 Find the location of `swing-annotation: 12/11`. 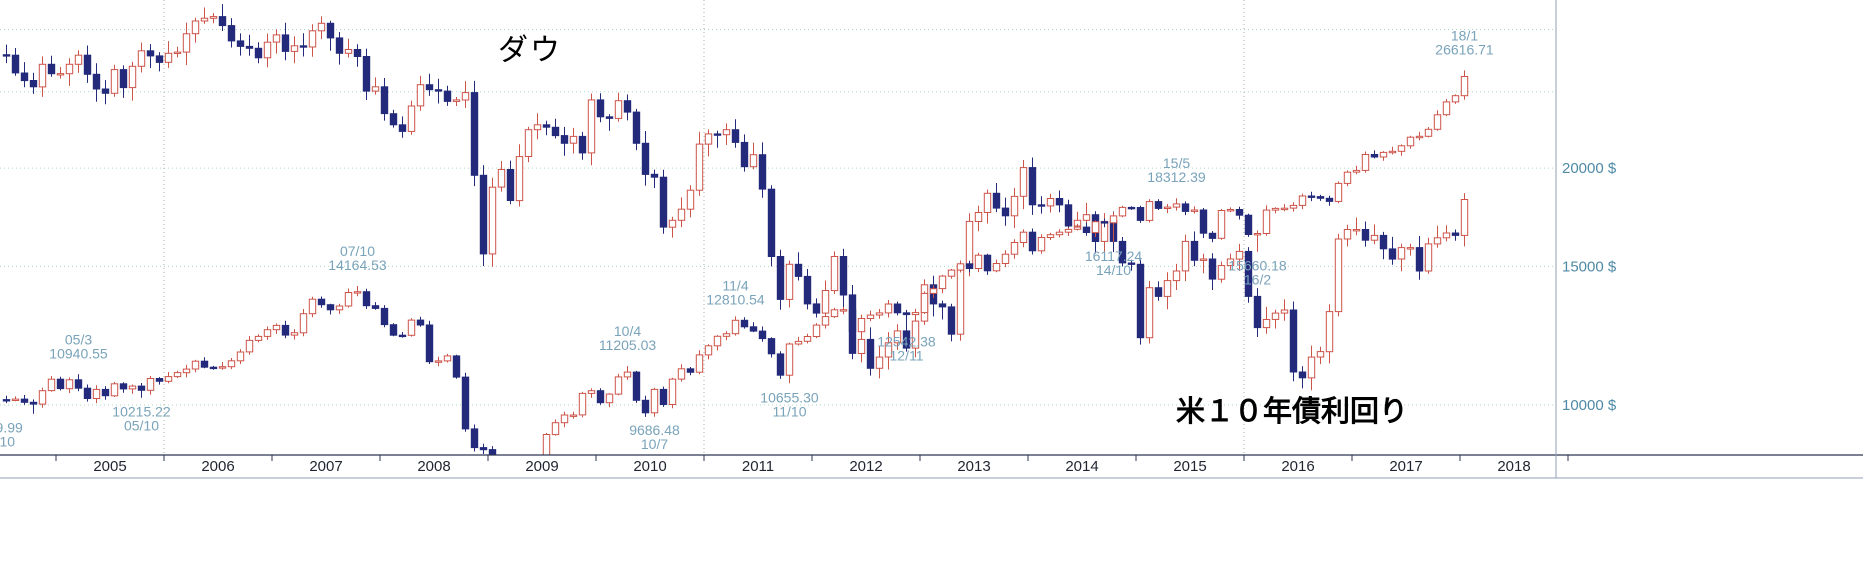

swing-annotation: 12/11 is located at coordinates (907, 356).